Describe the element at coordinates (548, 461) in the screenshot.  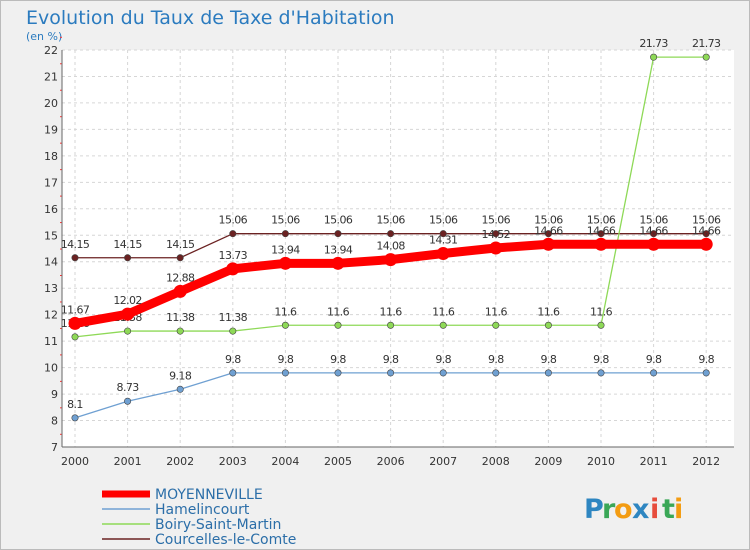
I see `x-tick-label: 2009` at that location.